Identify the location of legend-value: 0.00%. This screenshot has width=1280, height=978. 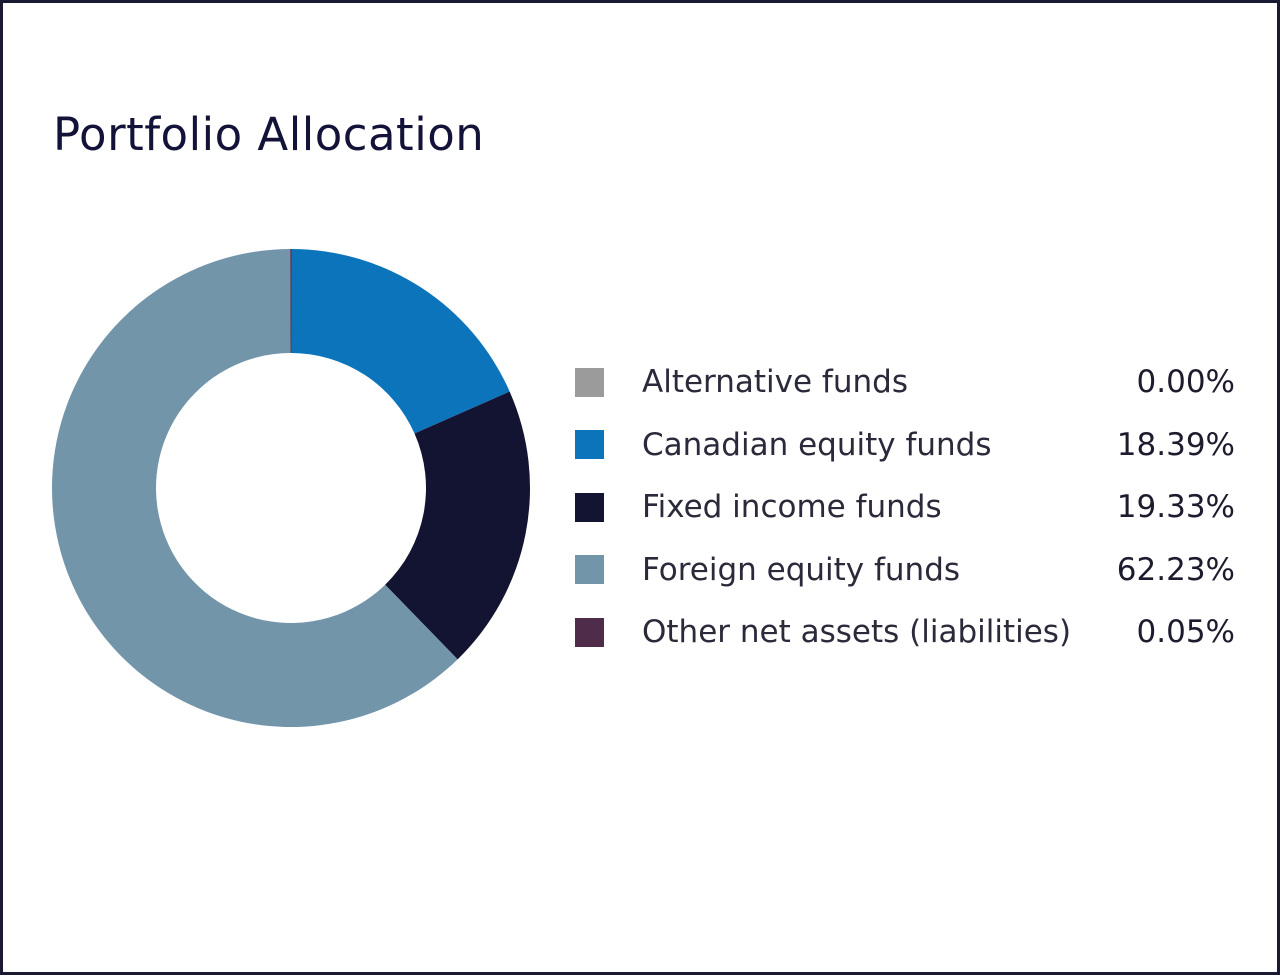
(1185, 382).